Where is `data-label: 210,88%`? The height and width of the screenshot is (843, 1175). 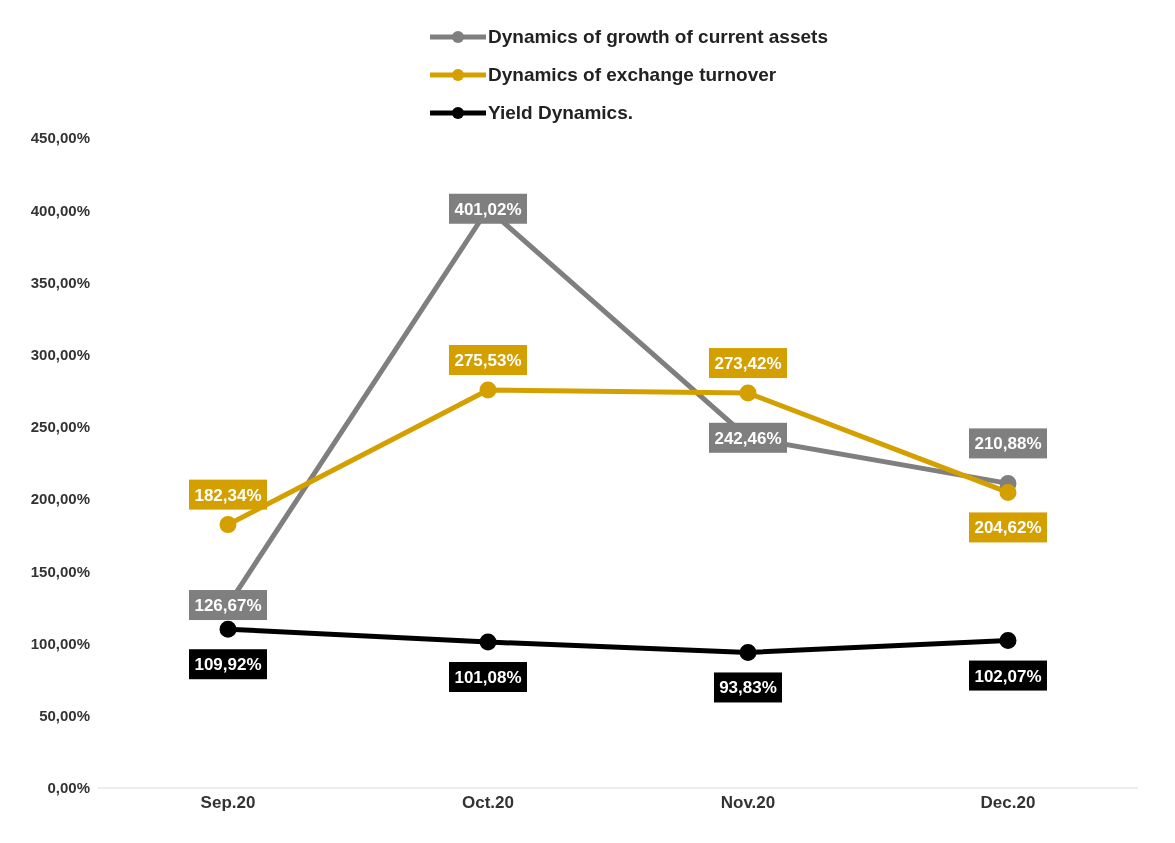 data-label: 210,88% is located at coordinates (1008, 444).